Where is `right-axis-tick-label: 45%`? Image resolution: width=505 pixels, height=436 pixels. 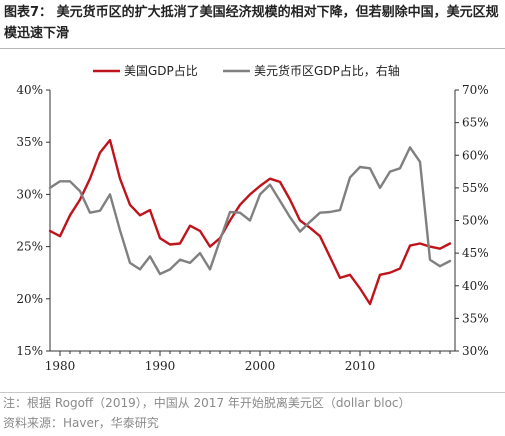
right-axis-tick-label: 45% is located at coordinates (475, 253).